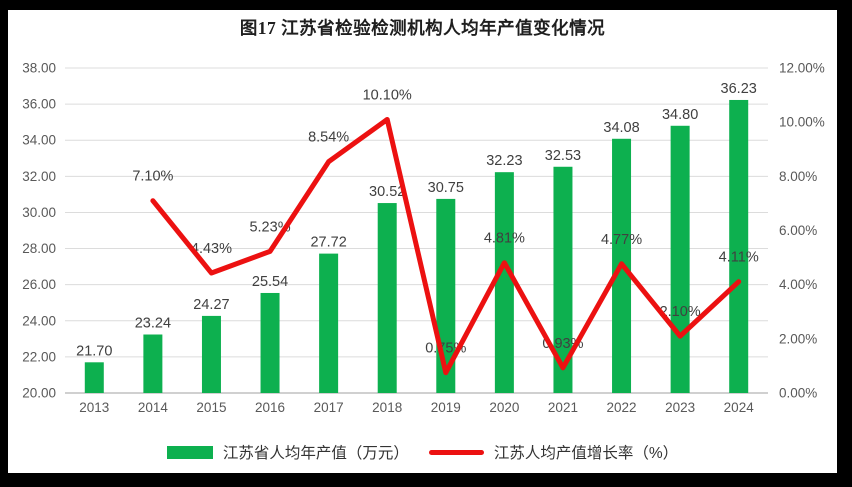 This screenshot has width=852, height=487. I want to click on bar-value-label: 30.75, so click(446, 188).